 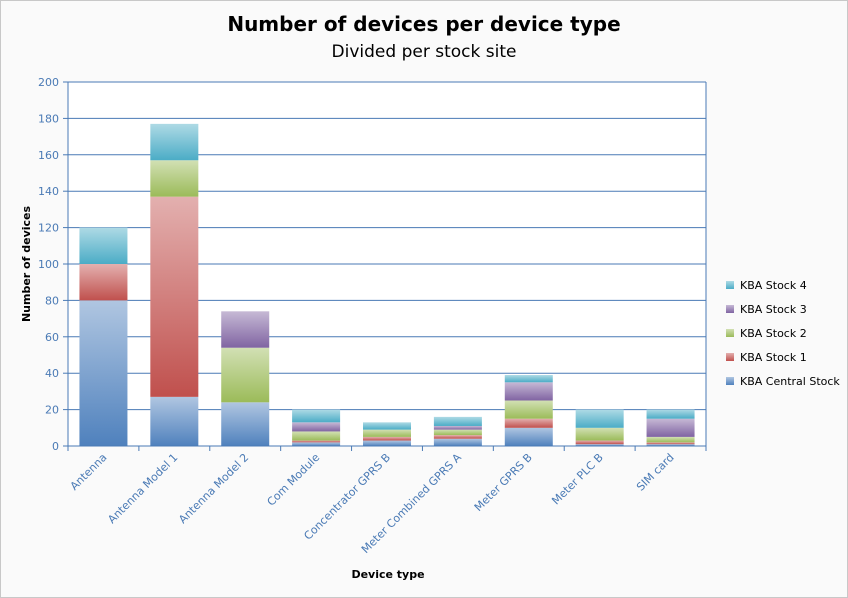 What do you see at coordinates (655, 472) in the screenshot?
I see `x-tick-label: SIM card` at bounding box center [655, 472].